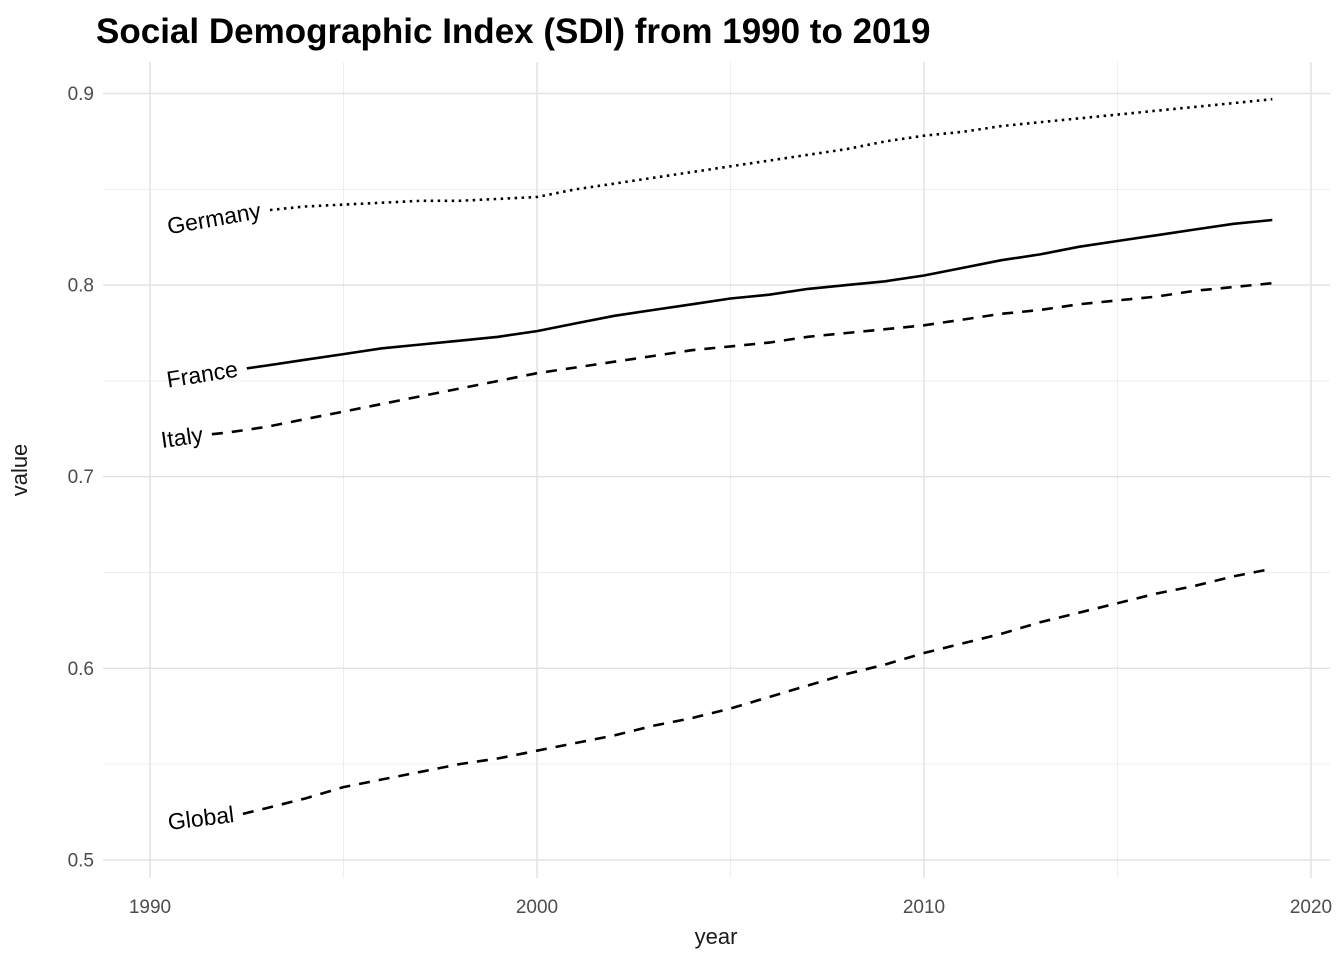  What do you see at coordinates (200, 818) in the screenshot?
I see `series-label-global: Global` at bounding box center [200, 818].